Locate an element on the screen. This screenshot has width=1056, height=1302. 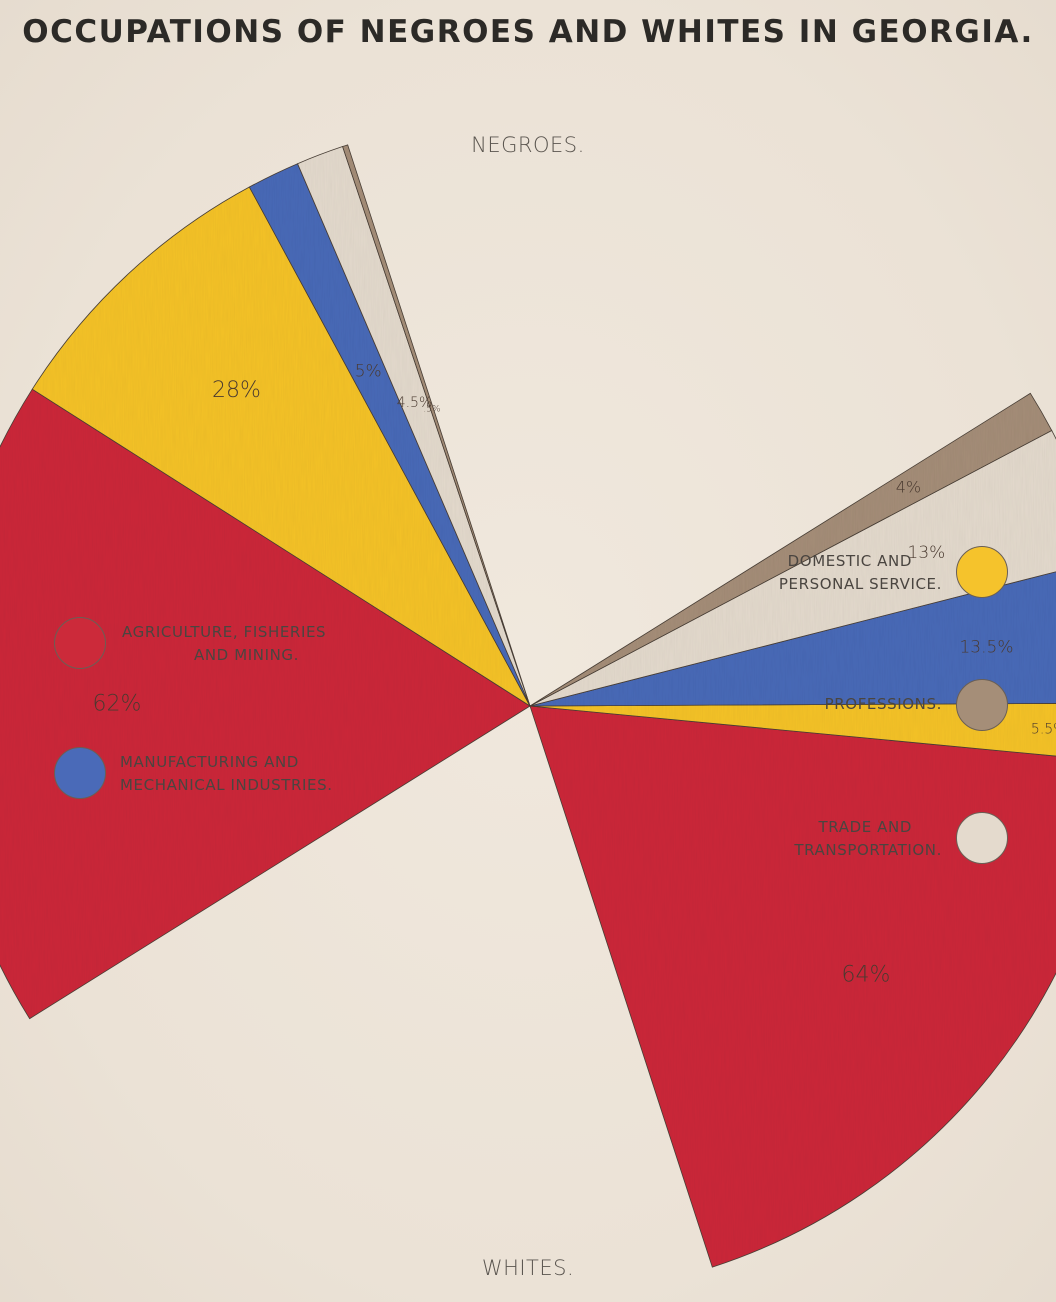
legend-label-manufacturing-line2: MECHANICAL INDUSTRIES. is located at coordinates (226, 785).